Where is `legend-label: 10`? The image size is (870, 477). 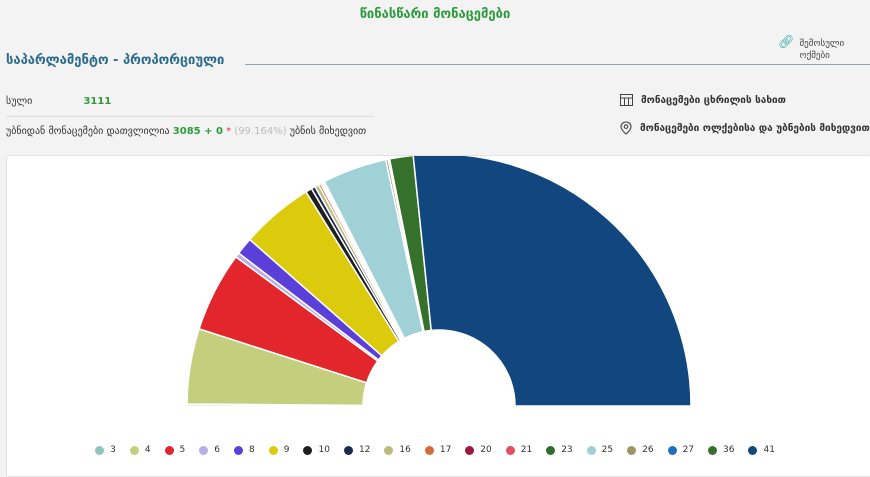 legend-label: 10 is located at coordinates (324, 450).